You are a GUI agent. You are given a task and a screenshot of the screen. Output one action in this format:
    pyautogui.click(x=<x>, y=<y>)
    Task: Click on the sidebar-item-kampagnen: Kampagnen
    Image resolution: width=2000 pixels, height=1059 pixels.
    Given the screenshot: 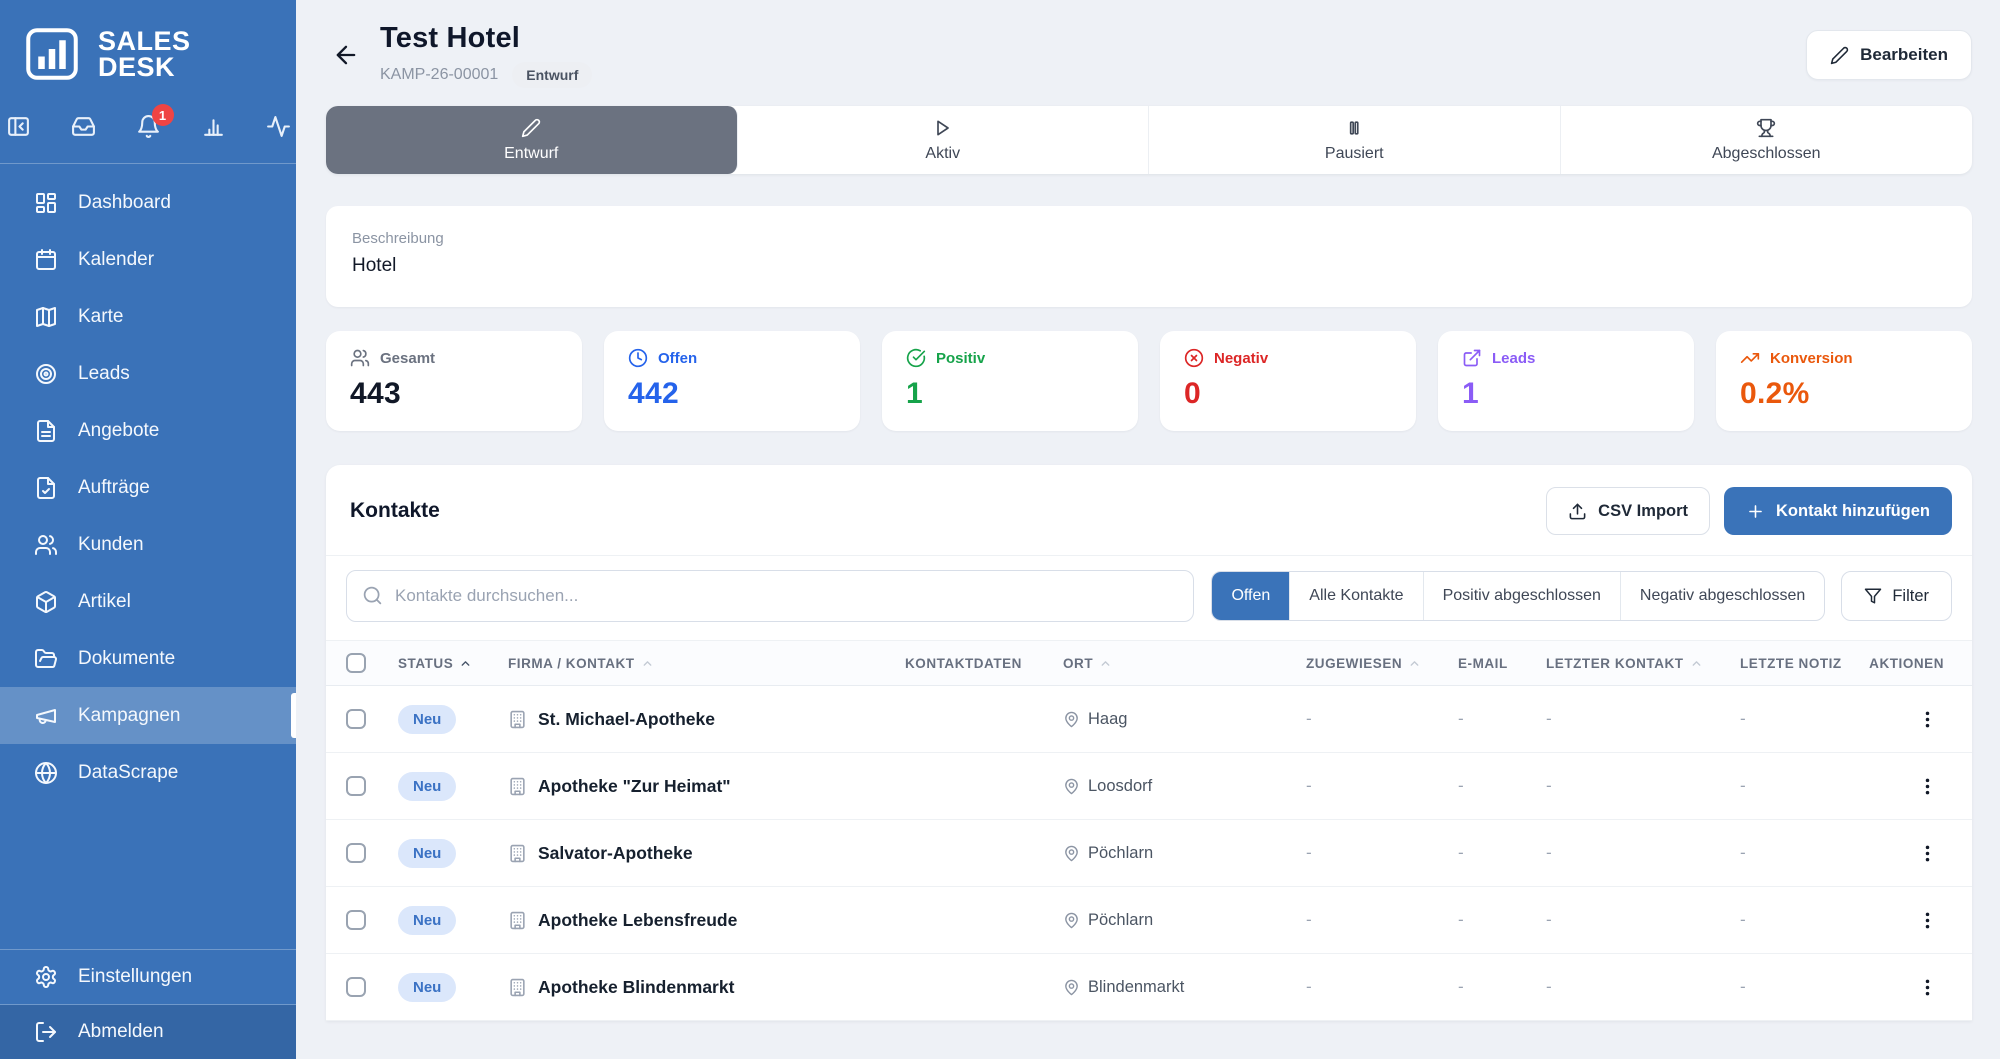 What is the action you would take?
    pyautogui.click(x=148, y=715)
    